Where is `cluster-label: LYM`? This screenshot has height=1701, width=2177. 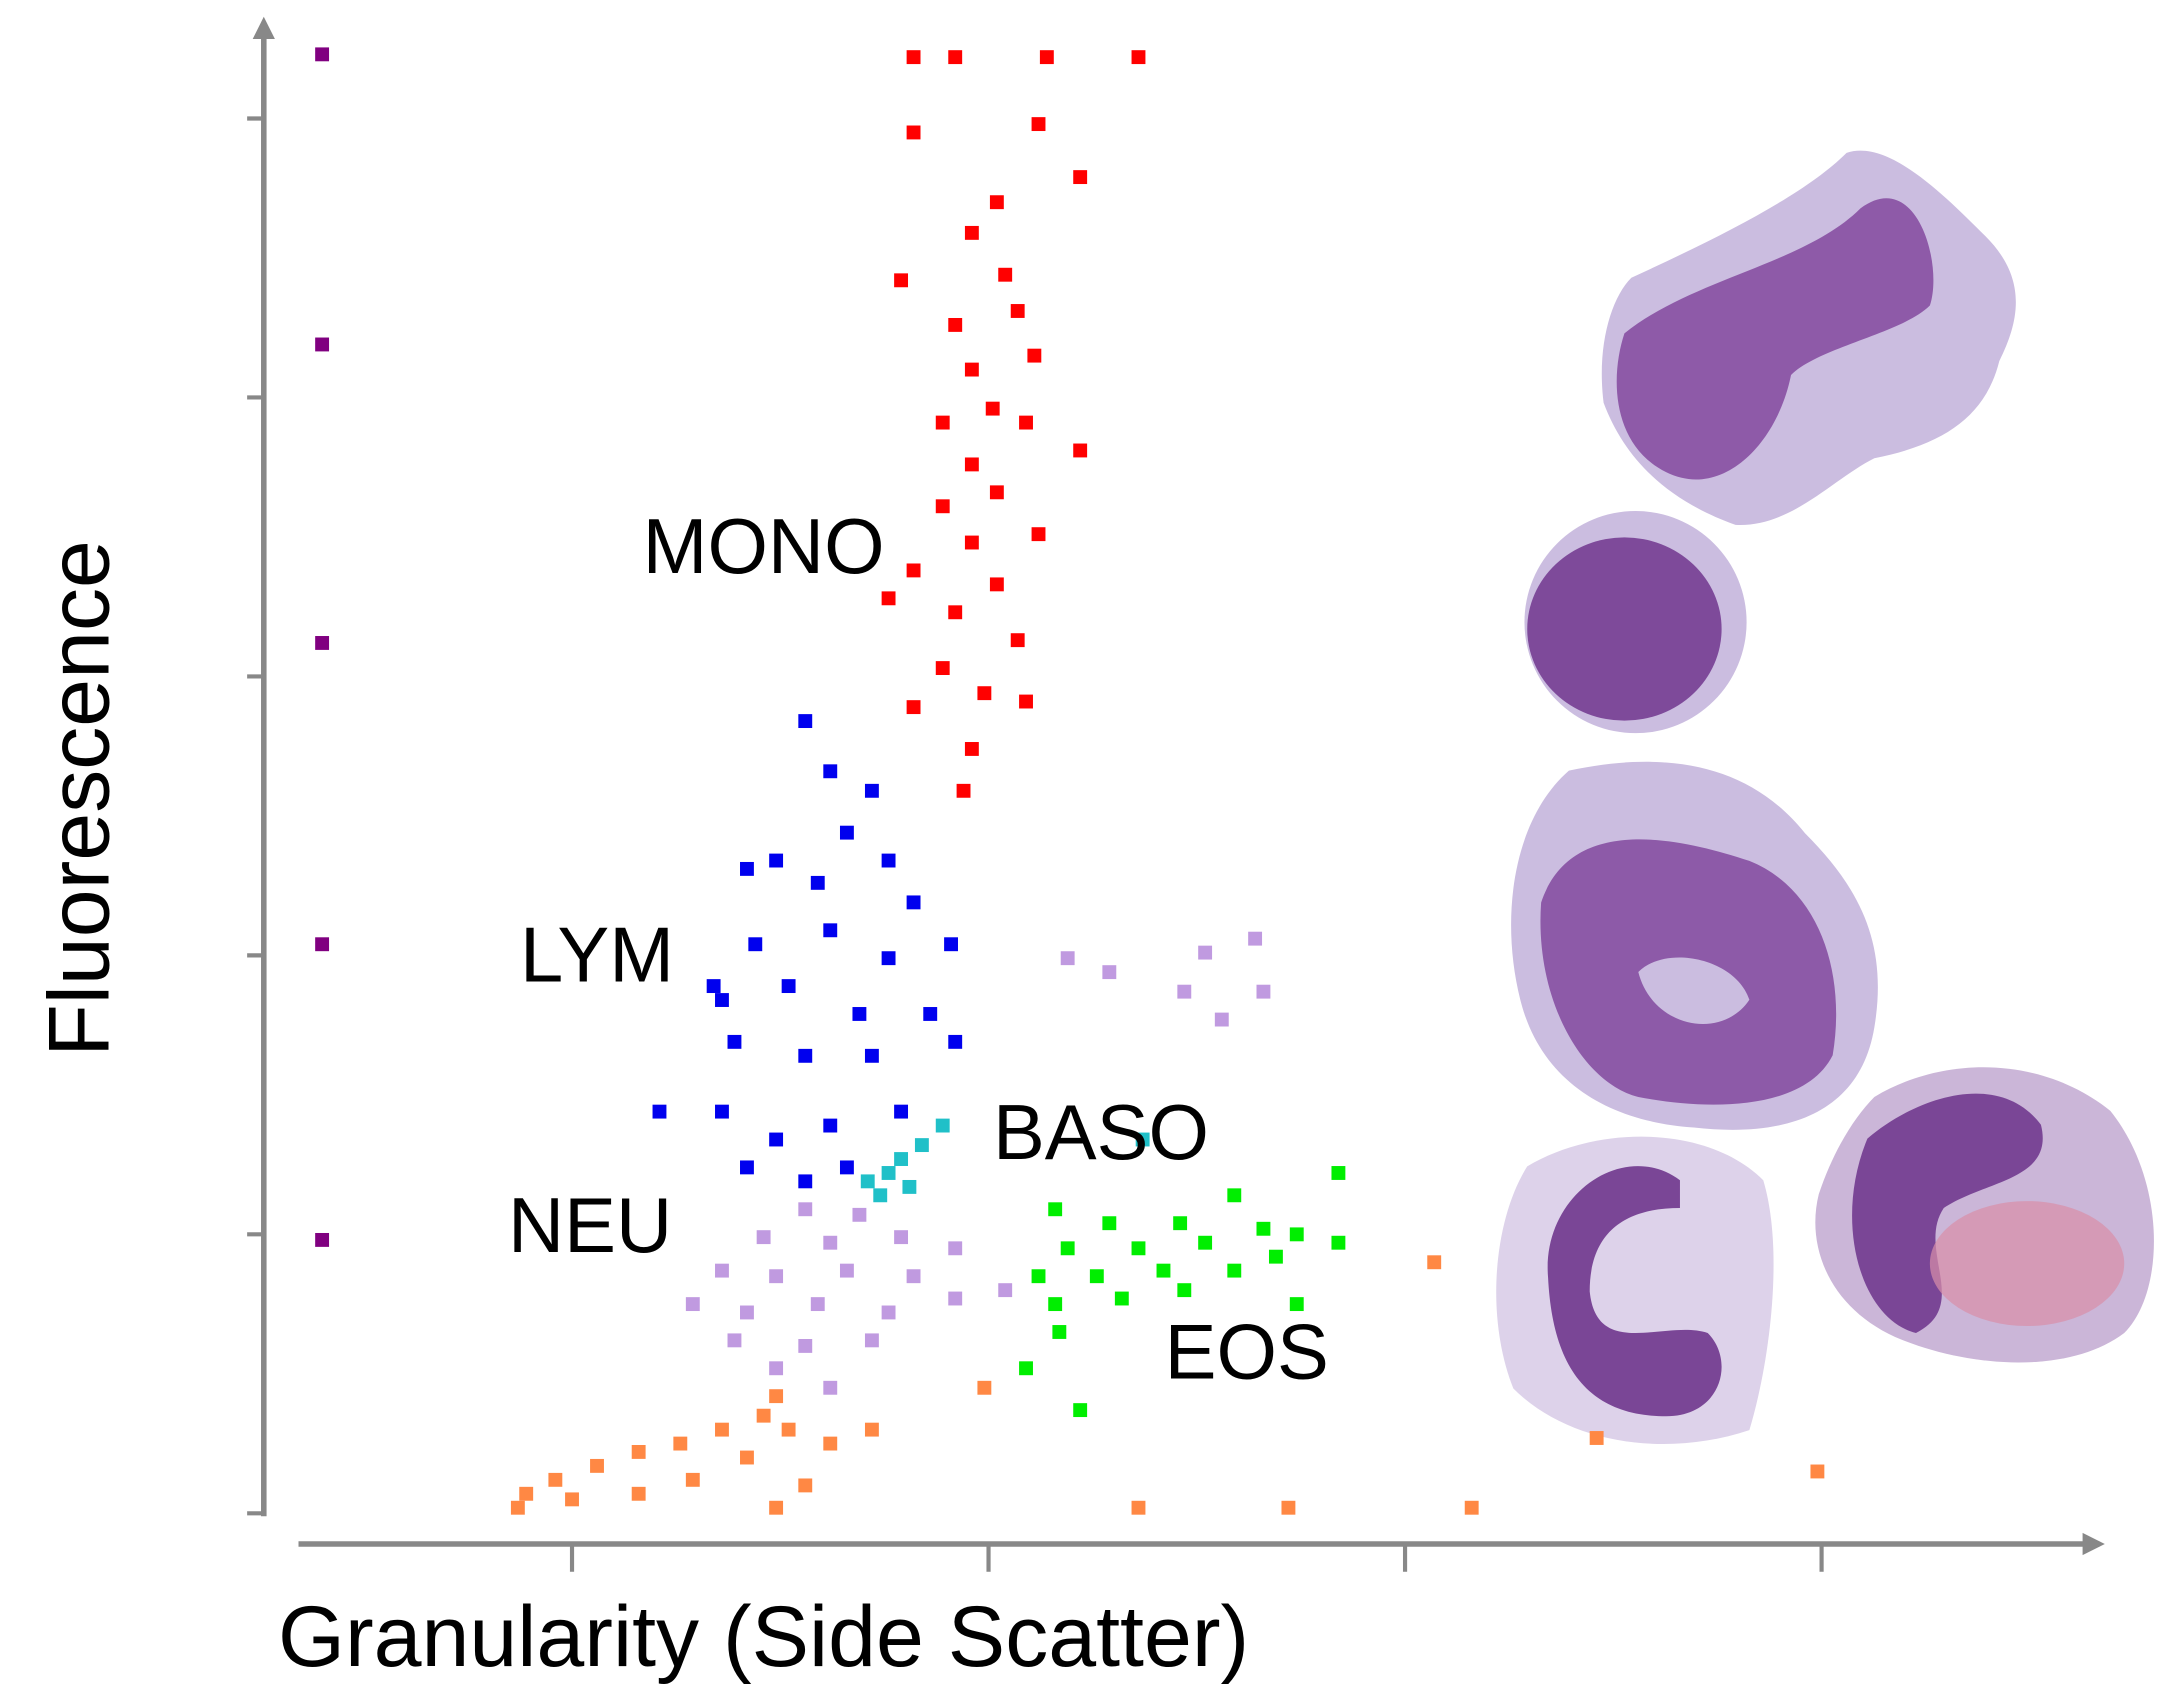
cluster-label: LYM is located at coordinates (597, 955).